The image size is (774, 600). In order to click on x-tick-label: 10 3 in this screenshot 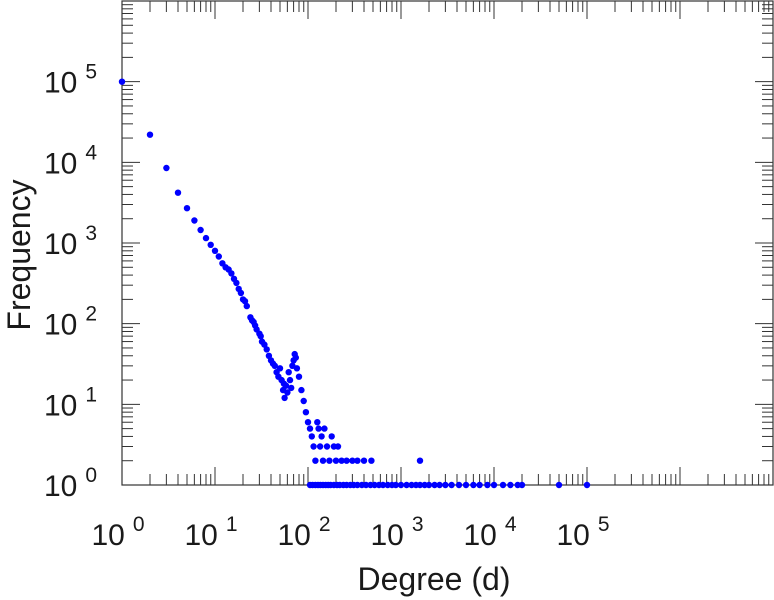, I will do `click(396, 532)`.